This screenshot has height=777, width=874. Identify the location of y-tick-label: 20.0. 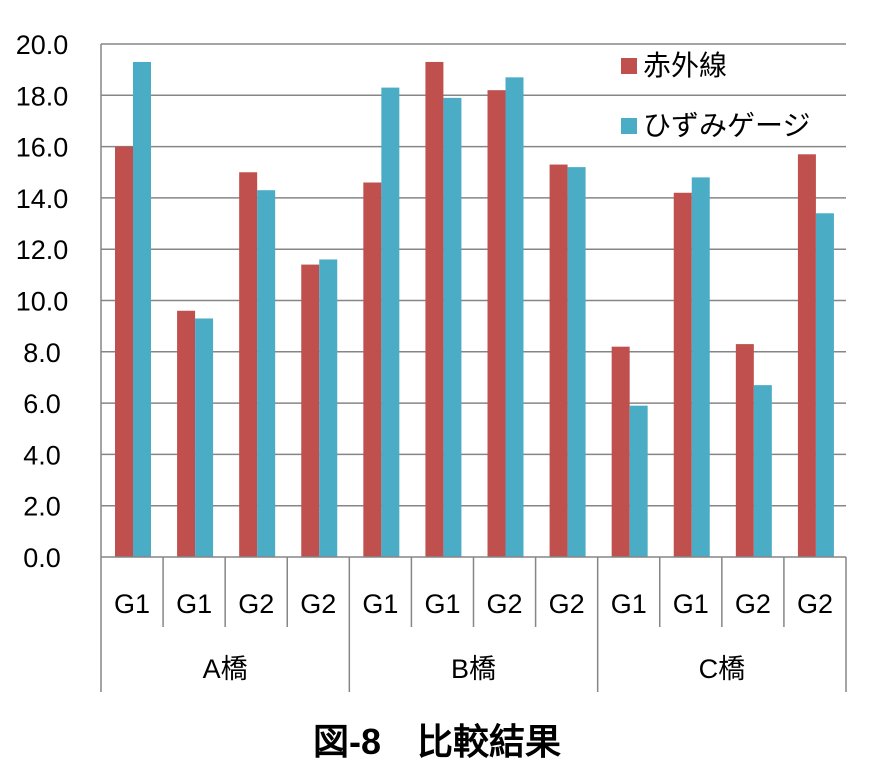
(42, 45).